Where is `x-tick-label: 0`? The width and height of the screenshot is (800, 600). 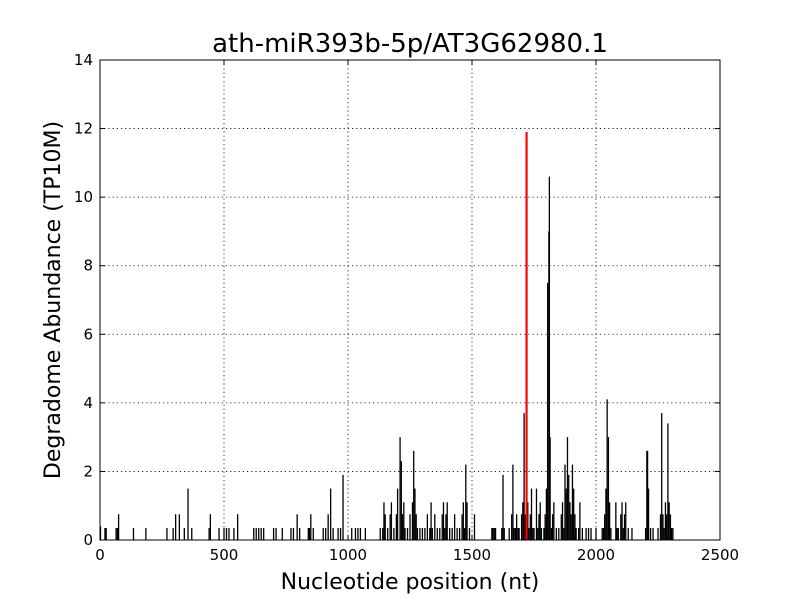 x-tick-label: 0 is located at coordinates (100, 555).